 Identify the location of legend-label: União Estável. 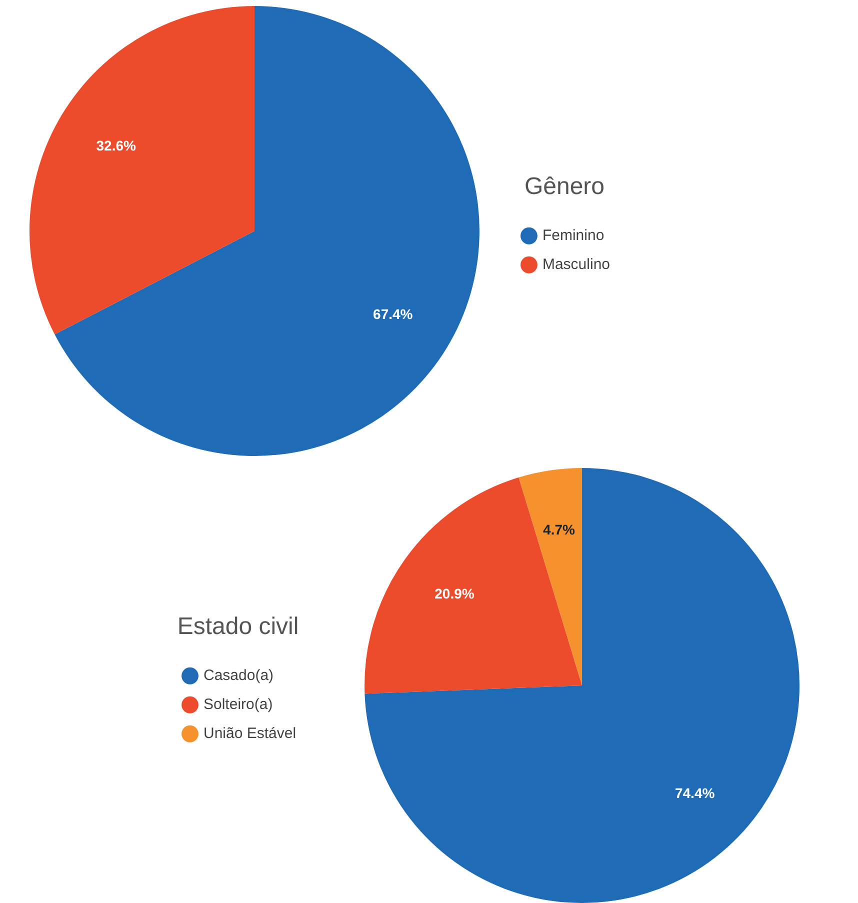
(250, 733).